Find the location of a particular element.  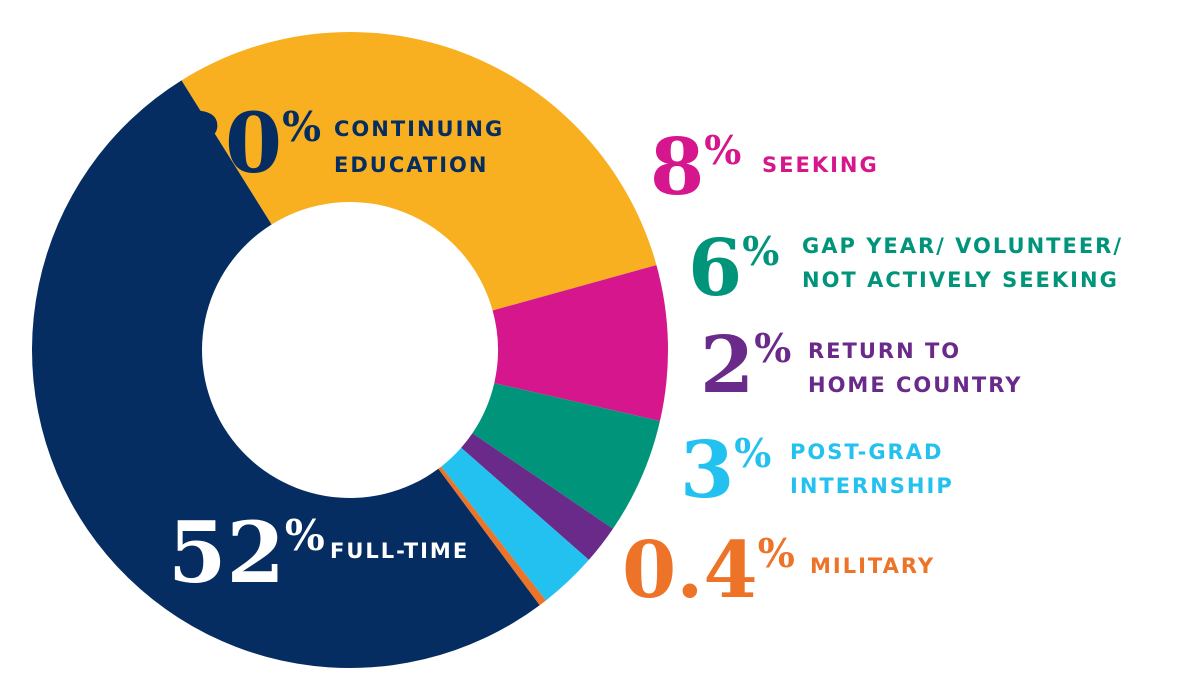

slice-military is located at coordinates (492, 536).